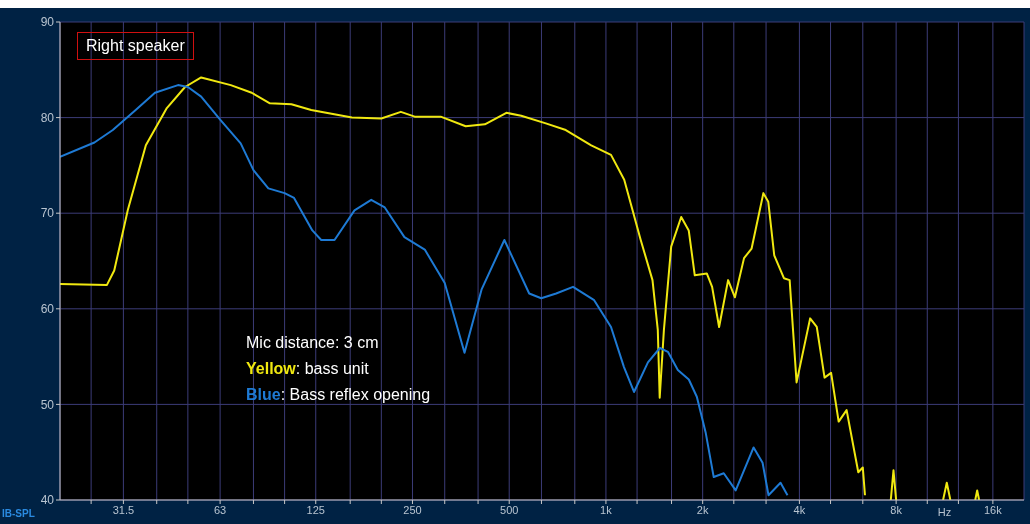 This screenshot has height=524, width=1030. Describe the element at coordinates (944, 512) in the screenshot. I see `x-axis-title: Hz` at that location.